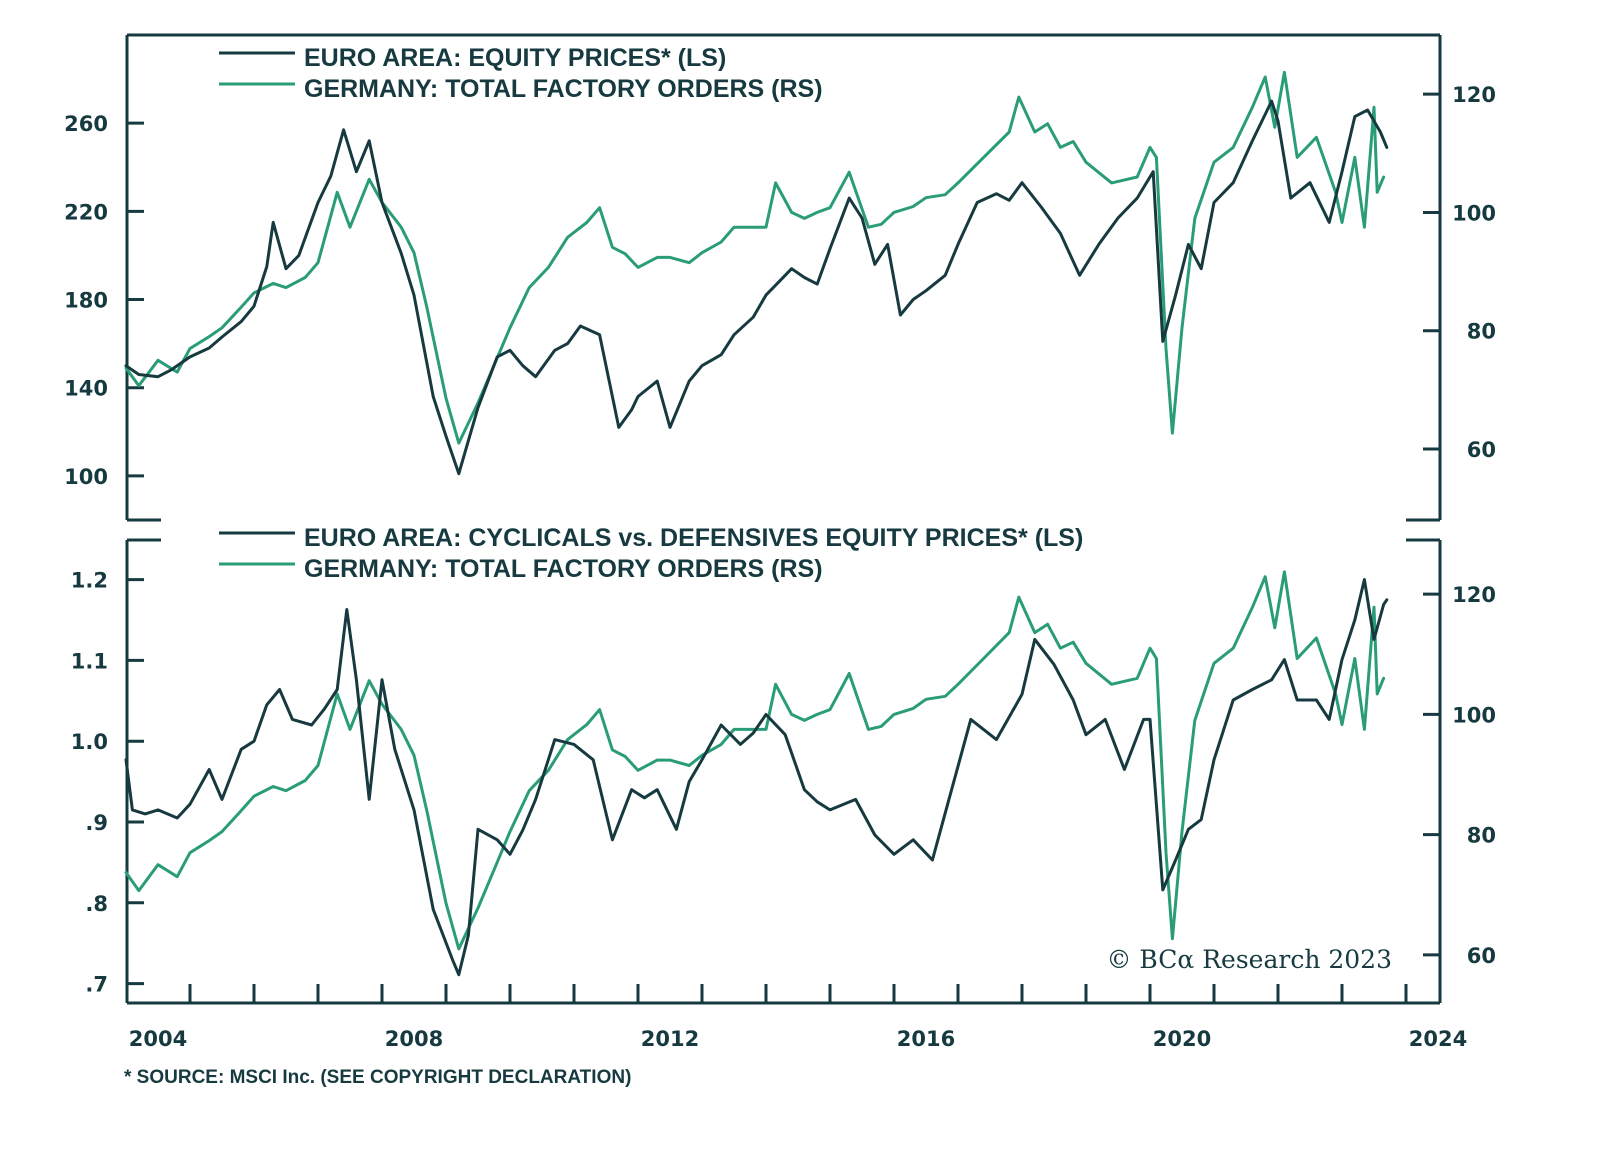 This screenshot has height=1160, width=1600. What do you see at coordinates (563, 89) in the screenshot?
I see `top-legend-label-orders: GERMANY: TOTAL FACTORY ORDERS (RS)` at bounding box center [563, 89].